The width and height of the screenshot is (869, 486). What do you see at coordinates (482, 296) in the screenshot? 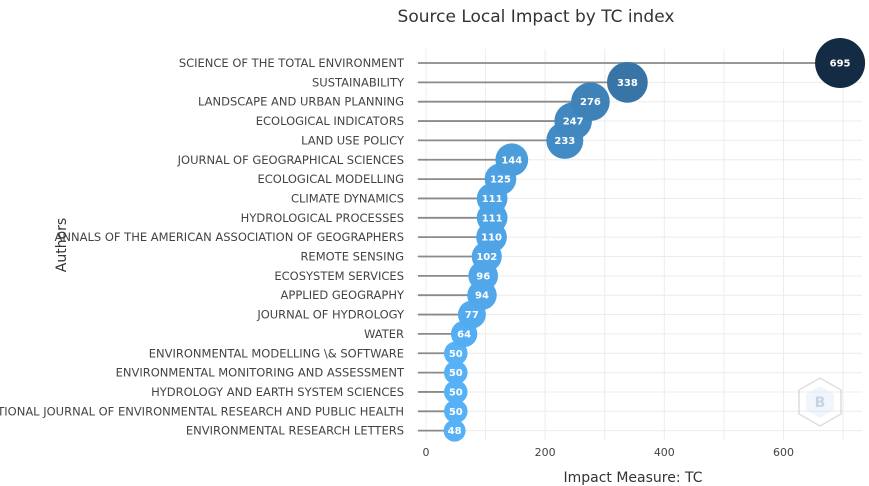
I see `data-label: 94` at bounding box center [482, 296].